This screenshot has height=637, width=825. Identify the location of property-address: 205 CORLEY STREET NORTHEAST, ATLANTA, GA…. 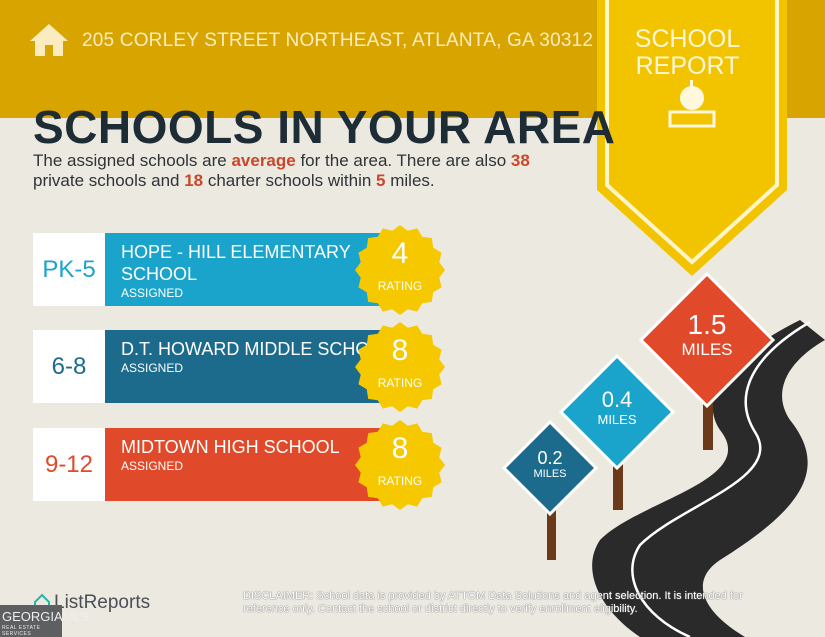
(338, 40).